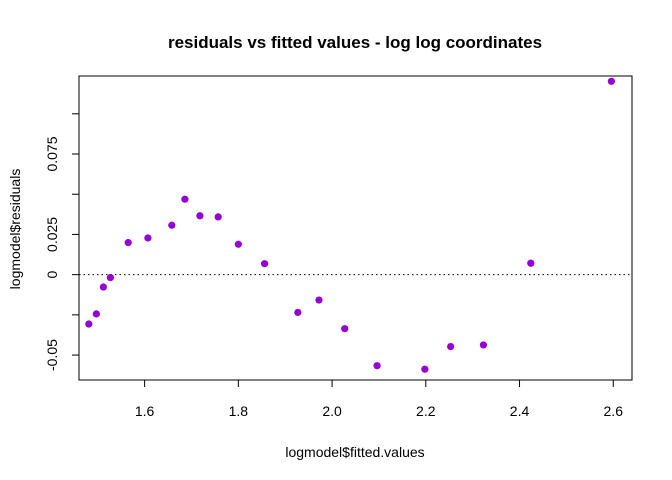 The width and height of the screenshot is (672, 480). I want to click on x-axis: 1.6 1.8 2.0 2.2 2.4 2.6, so click(379, 399).